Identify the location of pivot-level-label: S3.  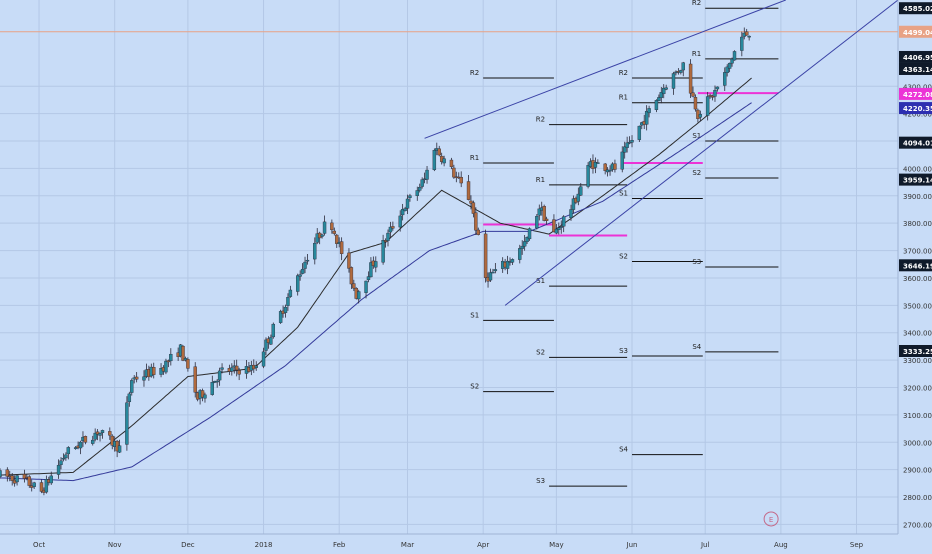
(540, 481).